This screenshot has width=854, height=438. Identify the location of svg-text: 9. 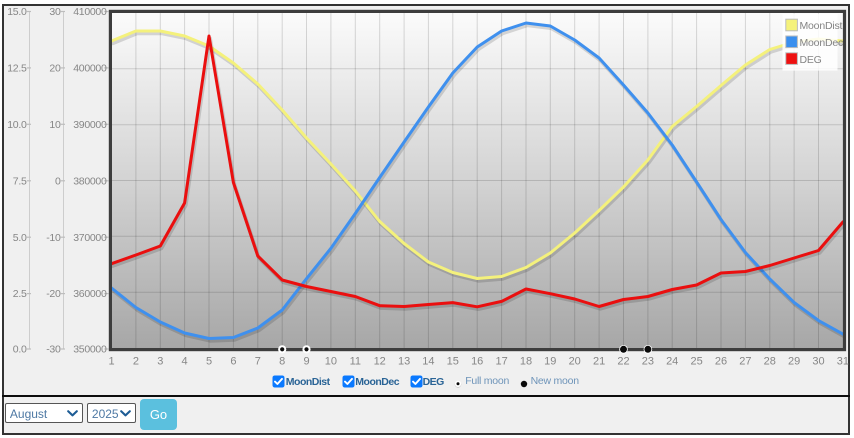
(306, 362).